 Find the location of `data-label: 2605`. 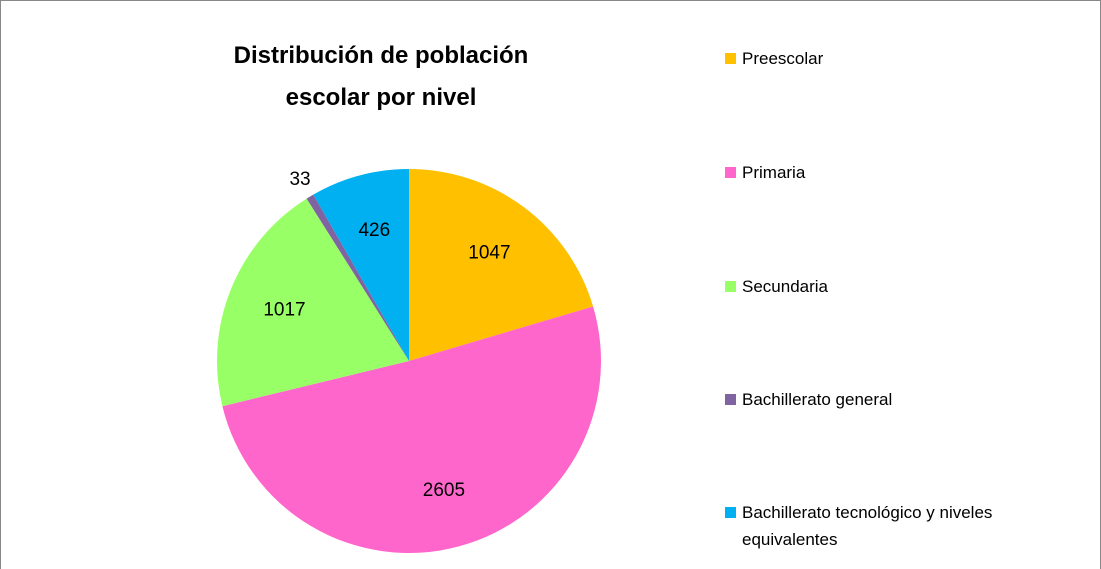

data-label: 2605 is located at coordinates (444, 490).